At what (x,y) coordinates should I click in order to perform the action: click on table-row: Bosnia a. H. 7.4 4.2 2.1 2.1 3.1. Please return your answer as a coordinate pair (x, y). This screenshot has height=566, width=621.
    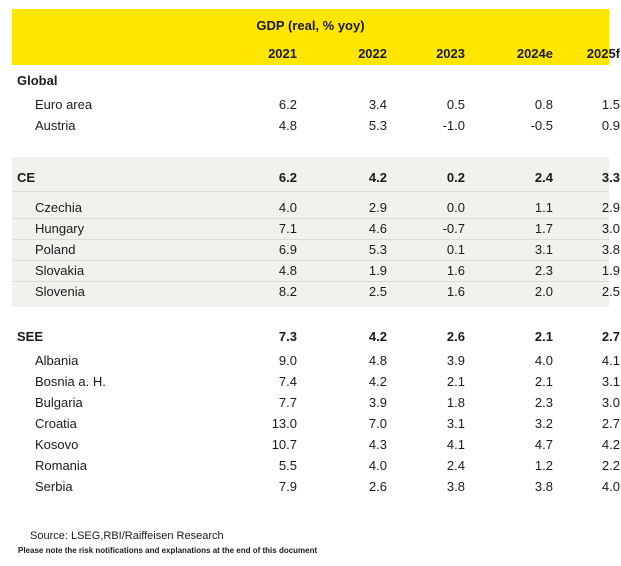
    Looking at the image, I should click on (316, 381).